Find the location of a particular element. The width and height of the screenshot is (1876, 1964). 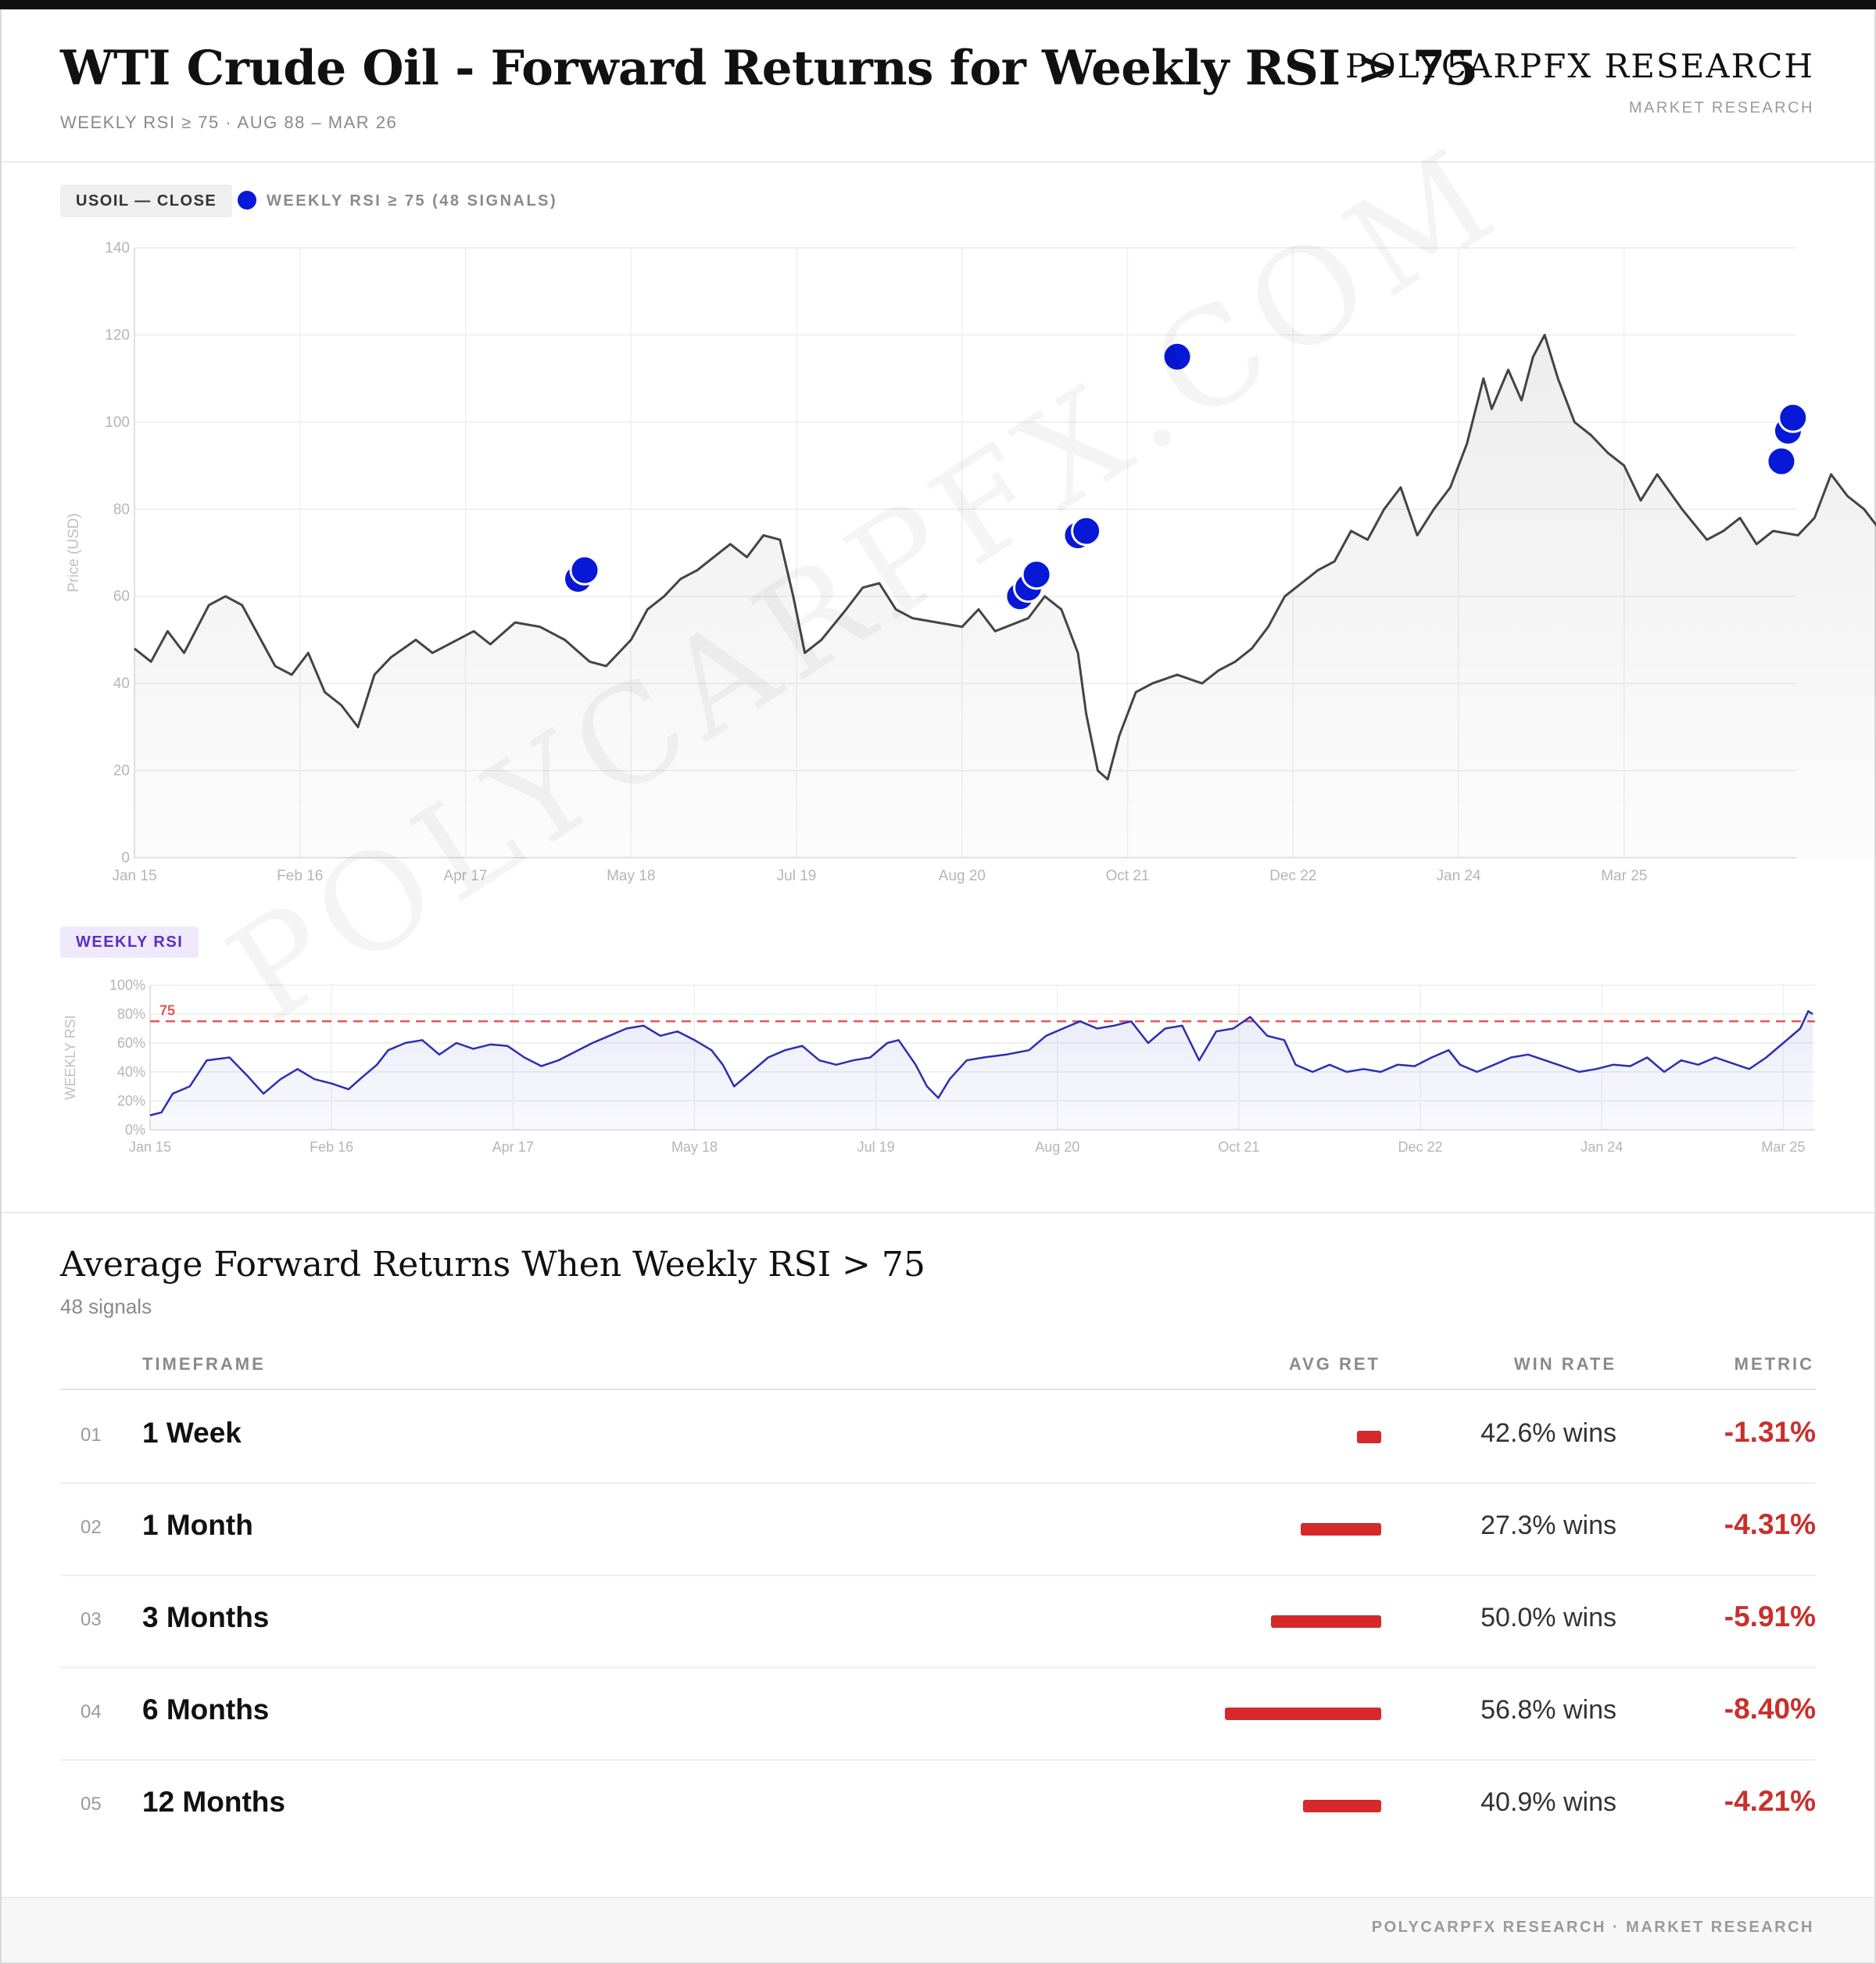

row-metric: -1.31% is located at coordinates (1770, 1432).